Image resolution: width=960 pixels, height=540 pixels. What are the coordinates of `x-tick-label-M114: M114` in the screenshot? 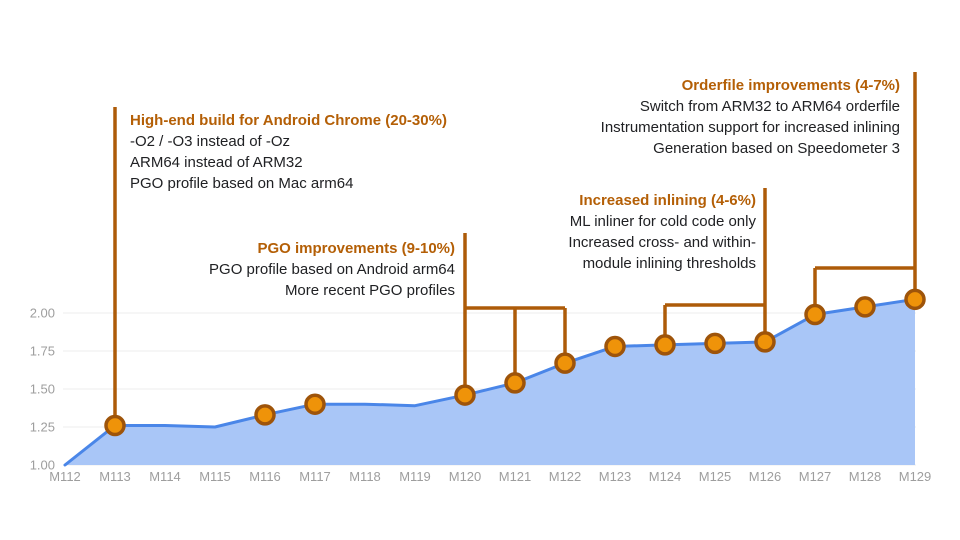 It's located at (165, 476).